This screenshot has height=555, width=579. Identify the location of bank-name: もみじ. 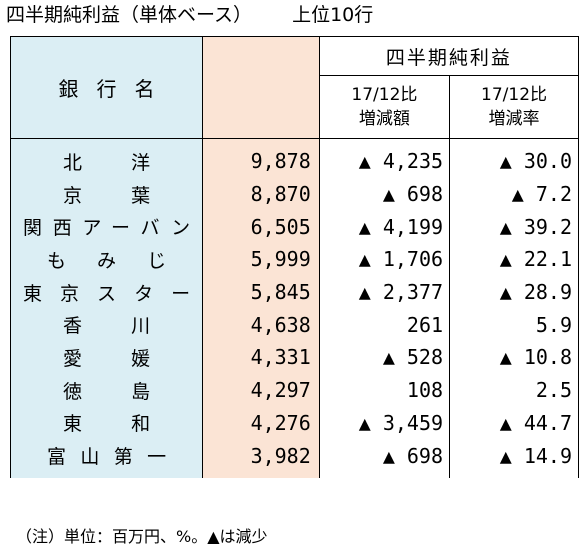
(106, 259).